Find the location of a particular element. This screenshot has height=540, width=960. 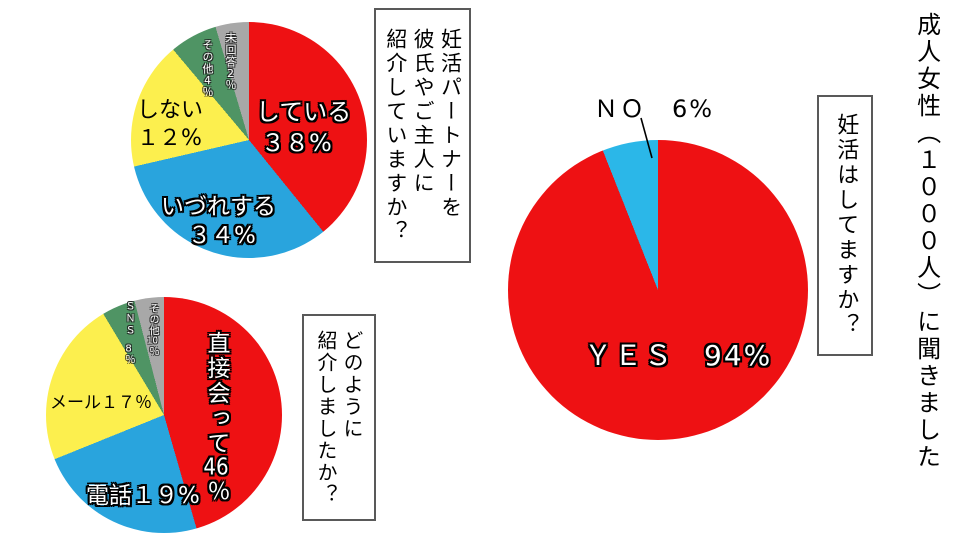

pie3-slice-label-no: ＮＯ 6% is located at coordinates (654, 106).